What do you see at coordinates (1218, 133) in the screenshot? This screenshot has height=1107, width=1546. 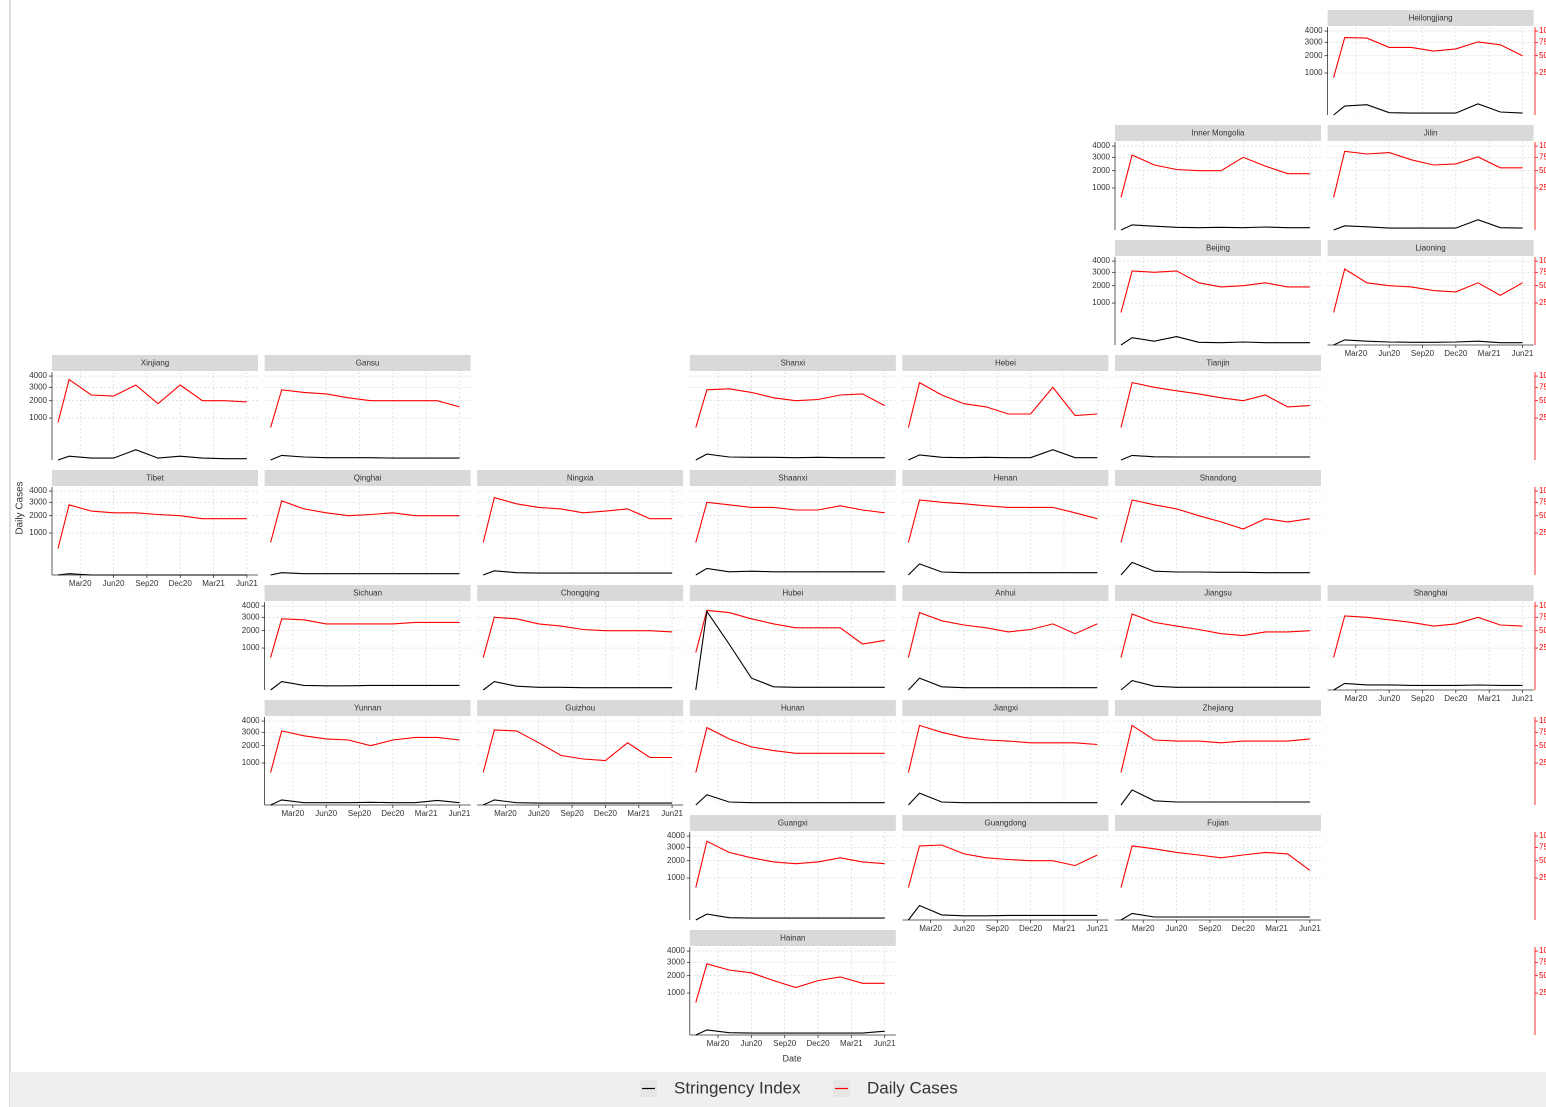 I see `panel-title: Inner Mongolia` at bounding box center [1218, 133].